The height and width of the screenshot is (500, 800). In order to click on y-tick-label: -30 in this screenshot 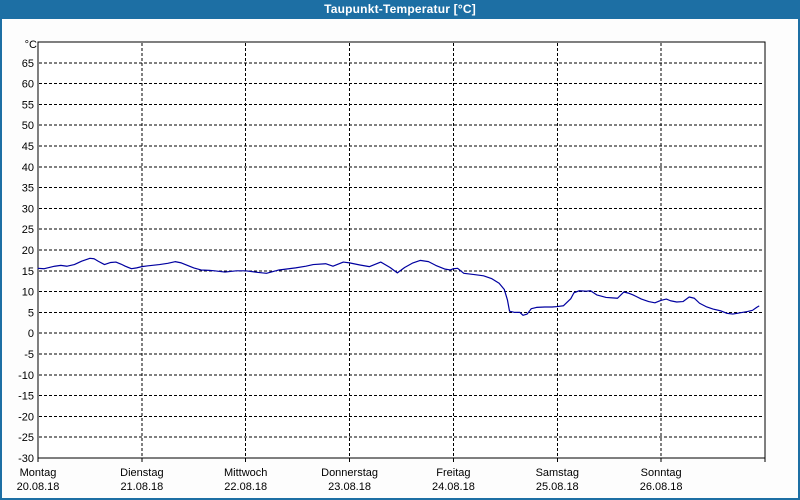, I will do `click(26, 459)`.